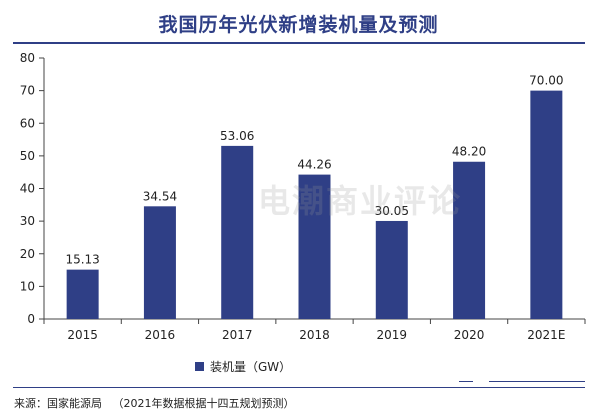 The image size is (597, 418). I want to click on y-tick-label: 50, so click(27, 156).